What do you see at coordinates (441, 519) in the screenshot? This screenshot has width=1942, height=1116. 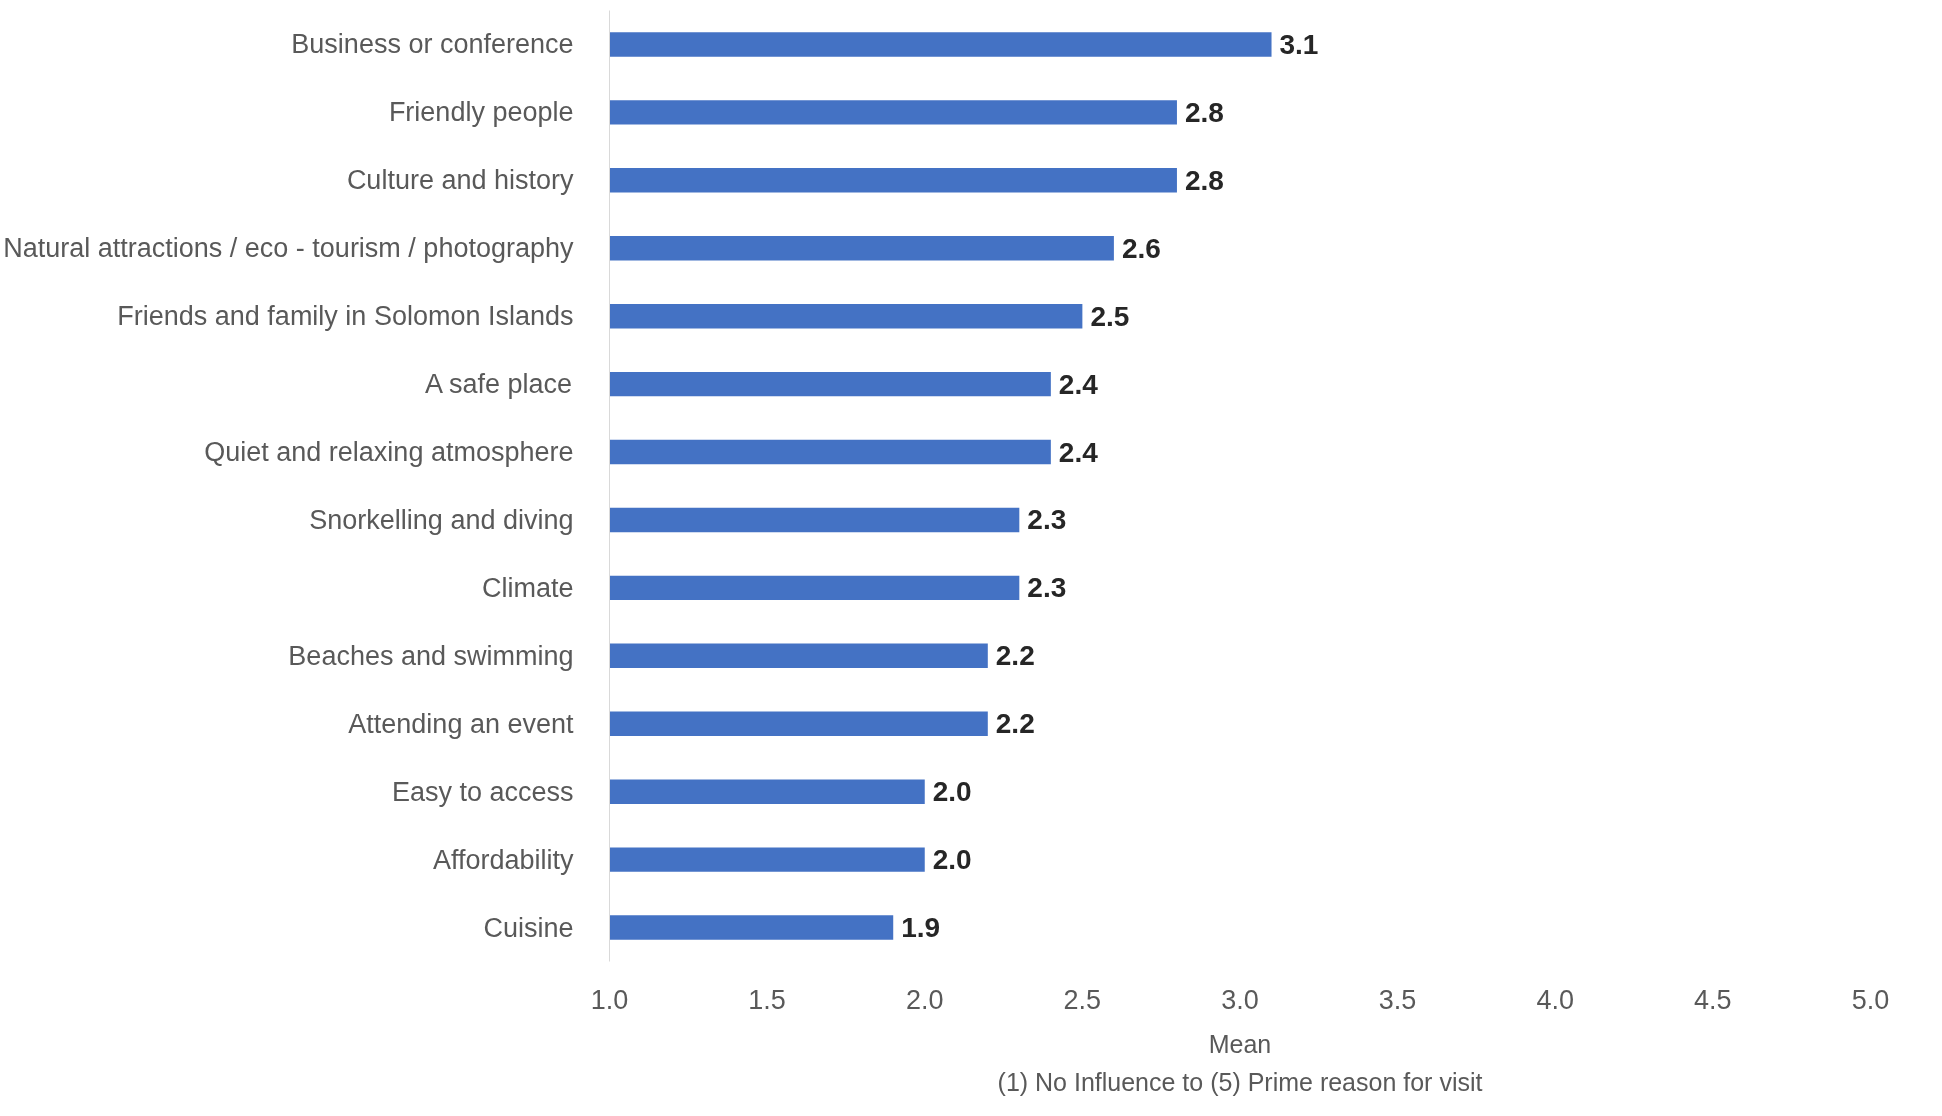 I see `y-tick-label: Snorkelling and diving` at bounding box center [441, 519].